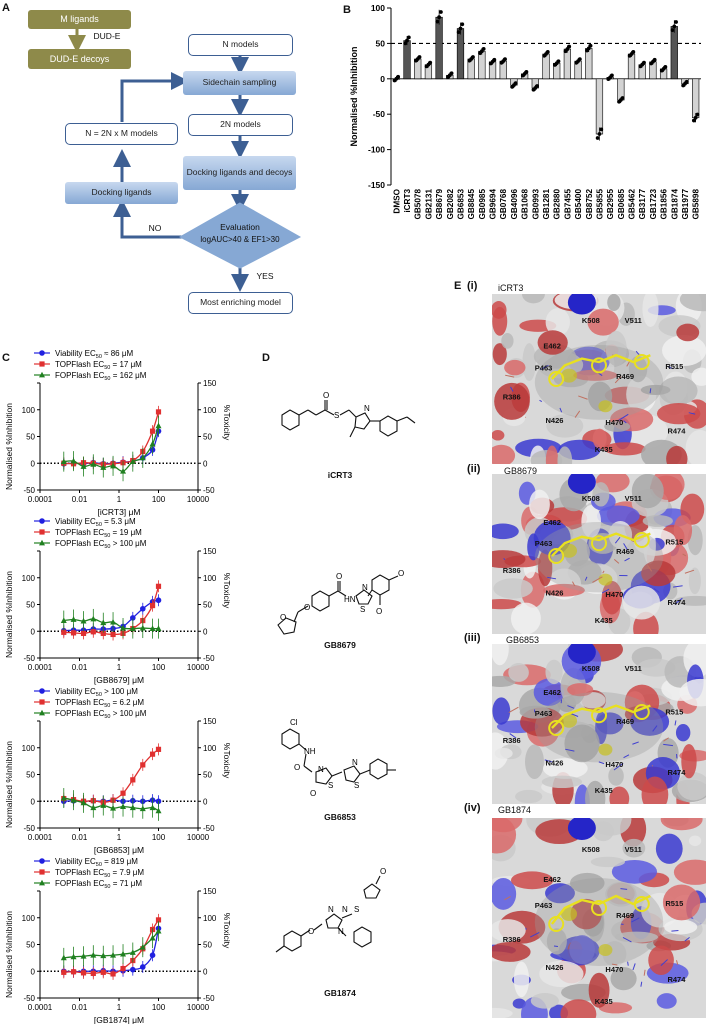 The image size is (708, 1024). What do you see at coordinates (696, 204) in the screenshot?
I see `x-tick-label: GB5898` at bounding box center [696, 204].